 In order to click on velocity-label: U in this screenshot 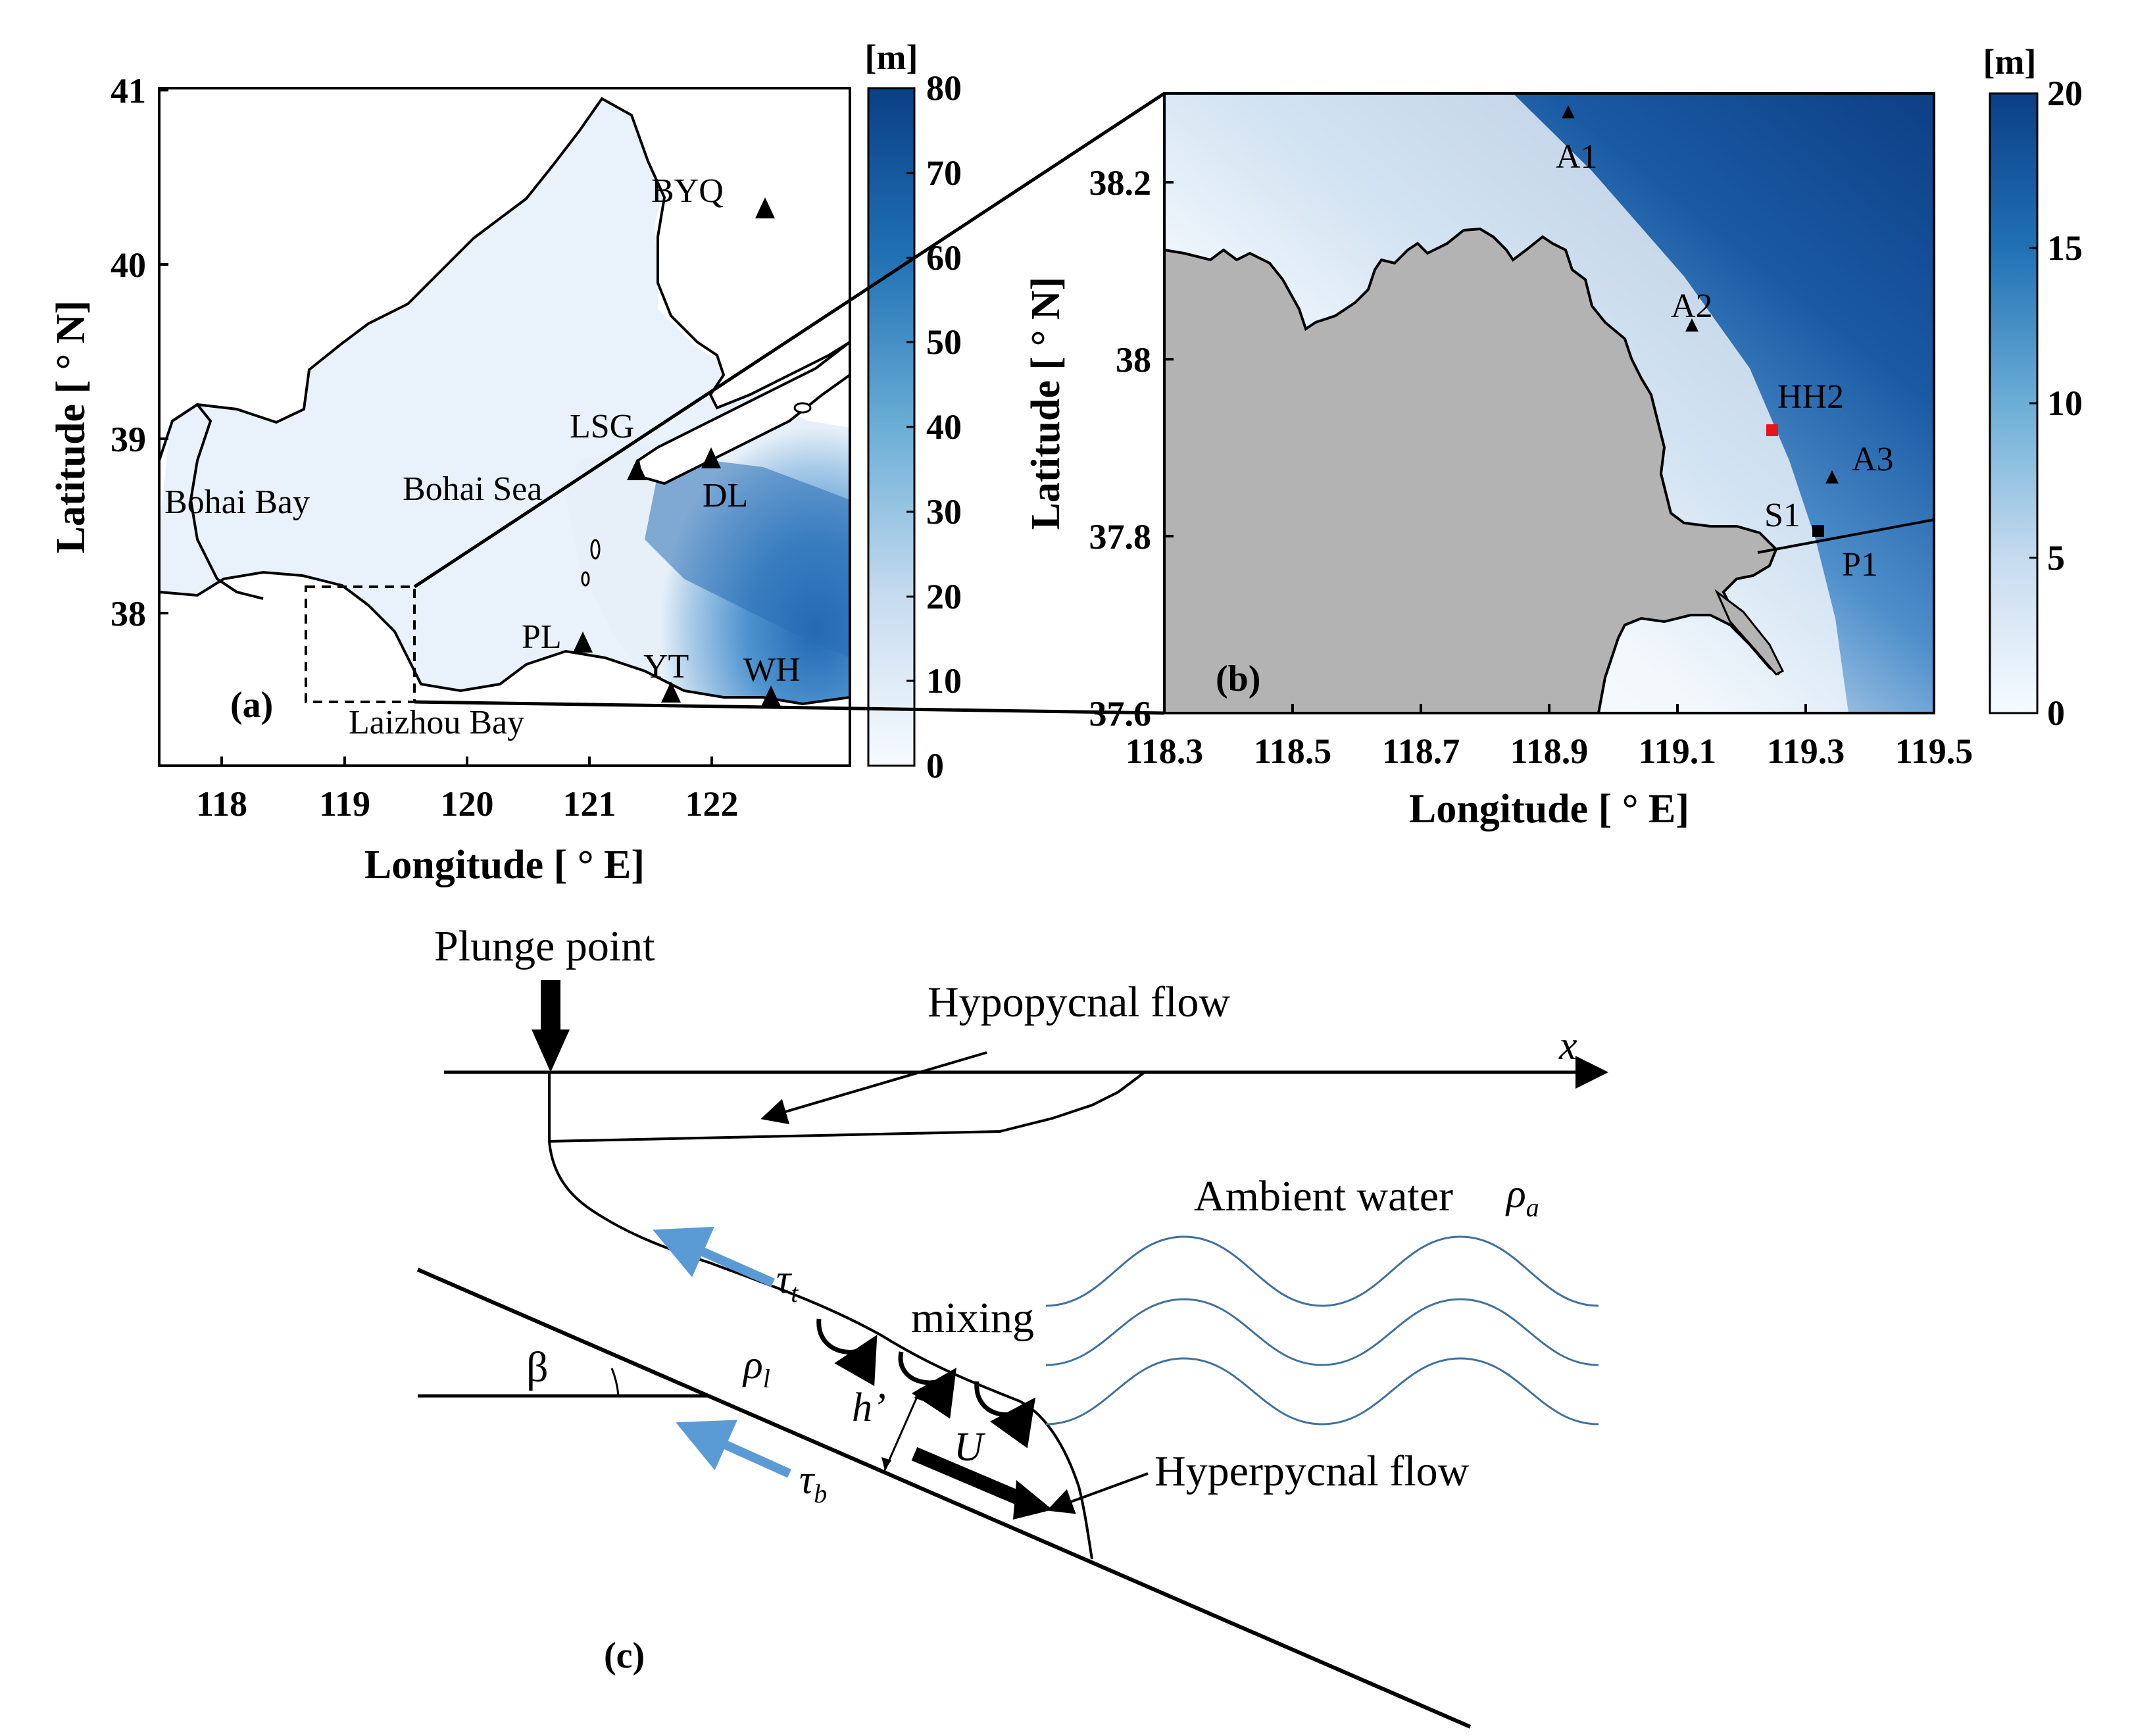, I will do `click(970, 1448)`.